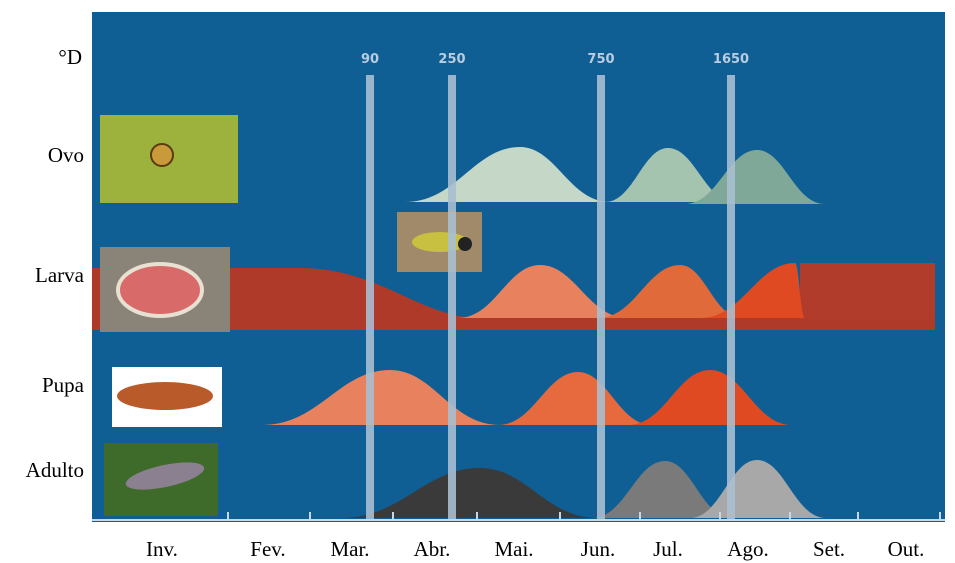 This screenshot has width=955, height=563. Describe the element at coordinates (432, 549) in the screenshot. I see `month-label: Abr.` at that location.